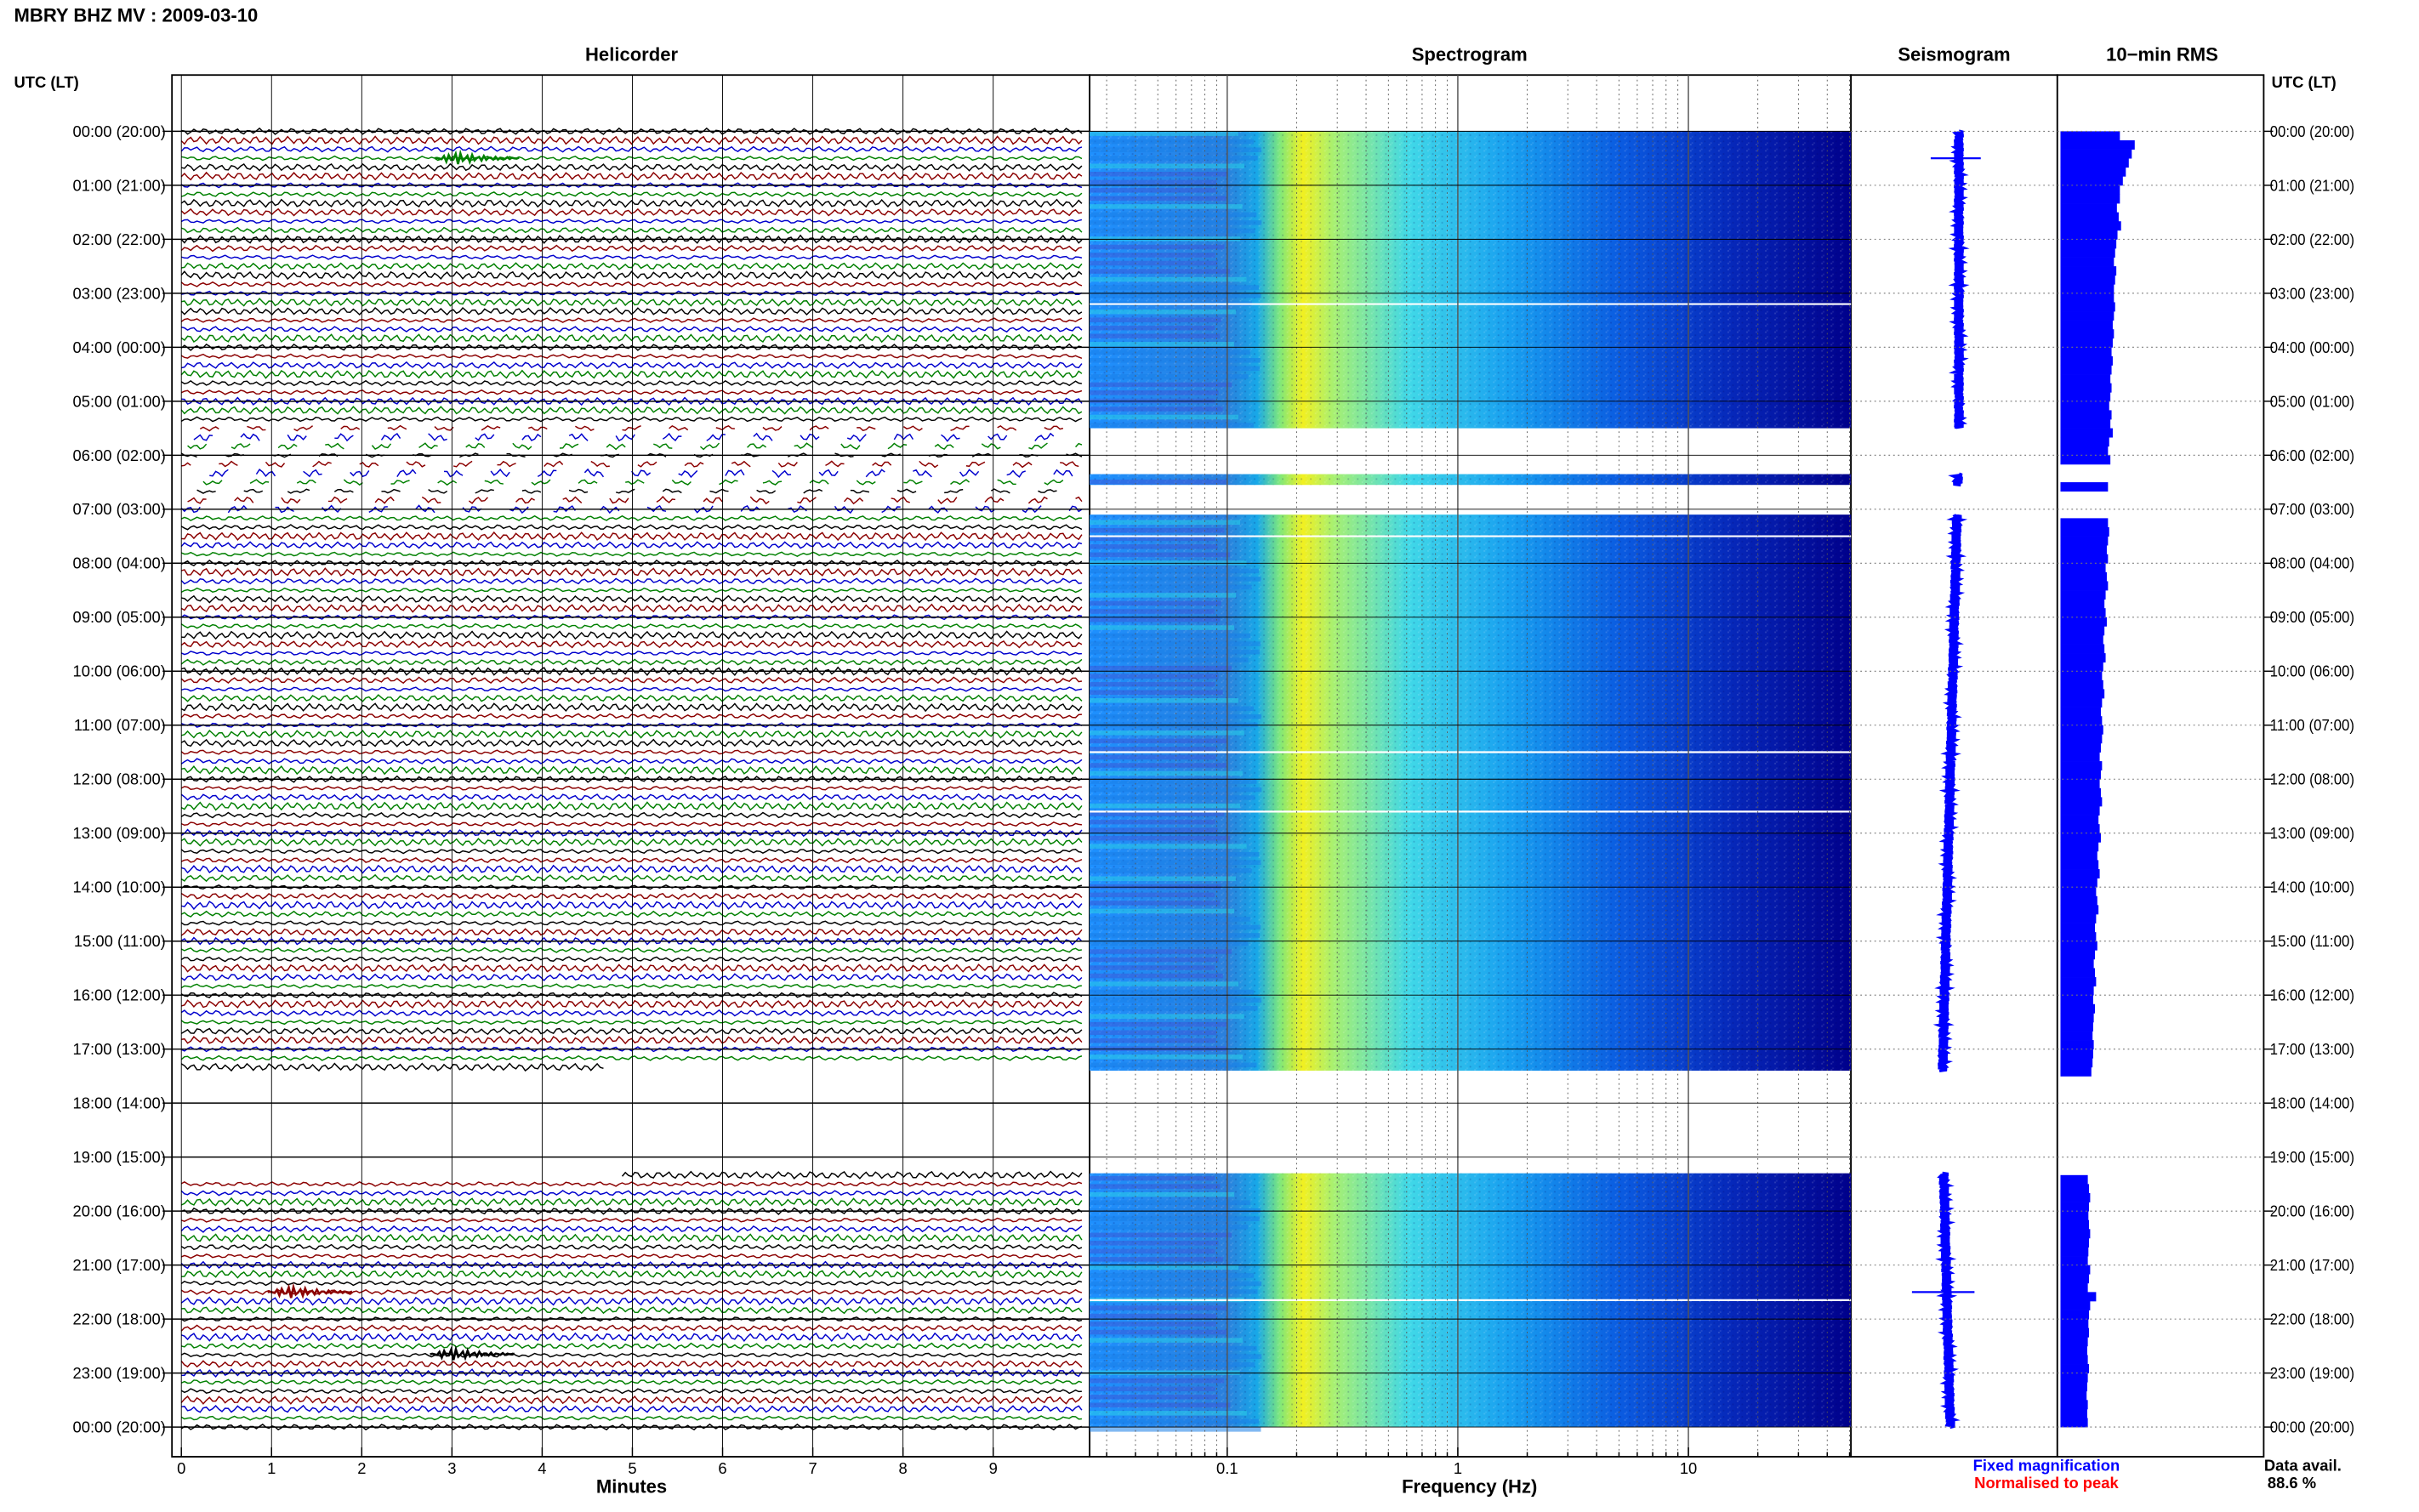 The image size is (2419, 1512). Describe the element at coordinates (542, 1468) in the screenshot. I see `minute-tick-label: 4` at that location.